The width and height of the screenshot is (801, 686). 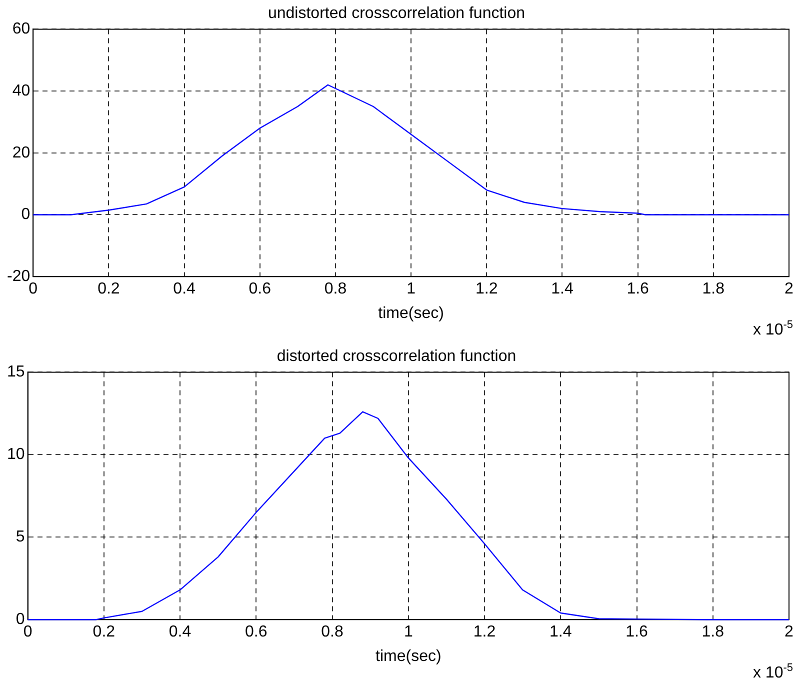 I want to click on chart-title: distorted crosscorrelation function, so click(x=396, y=357).